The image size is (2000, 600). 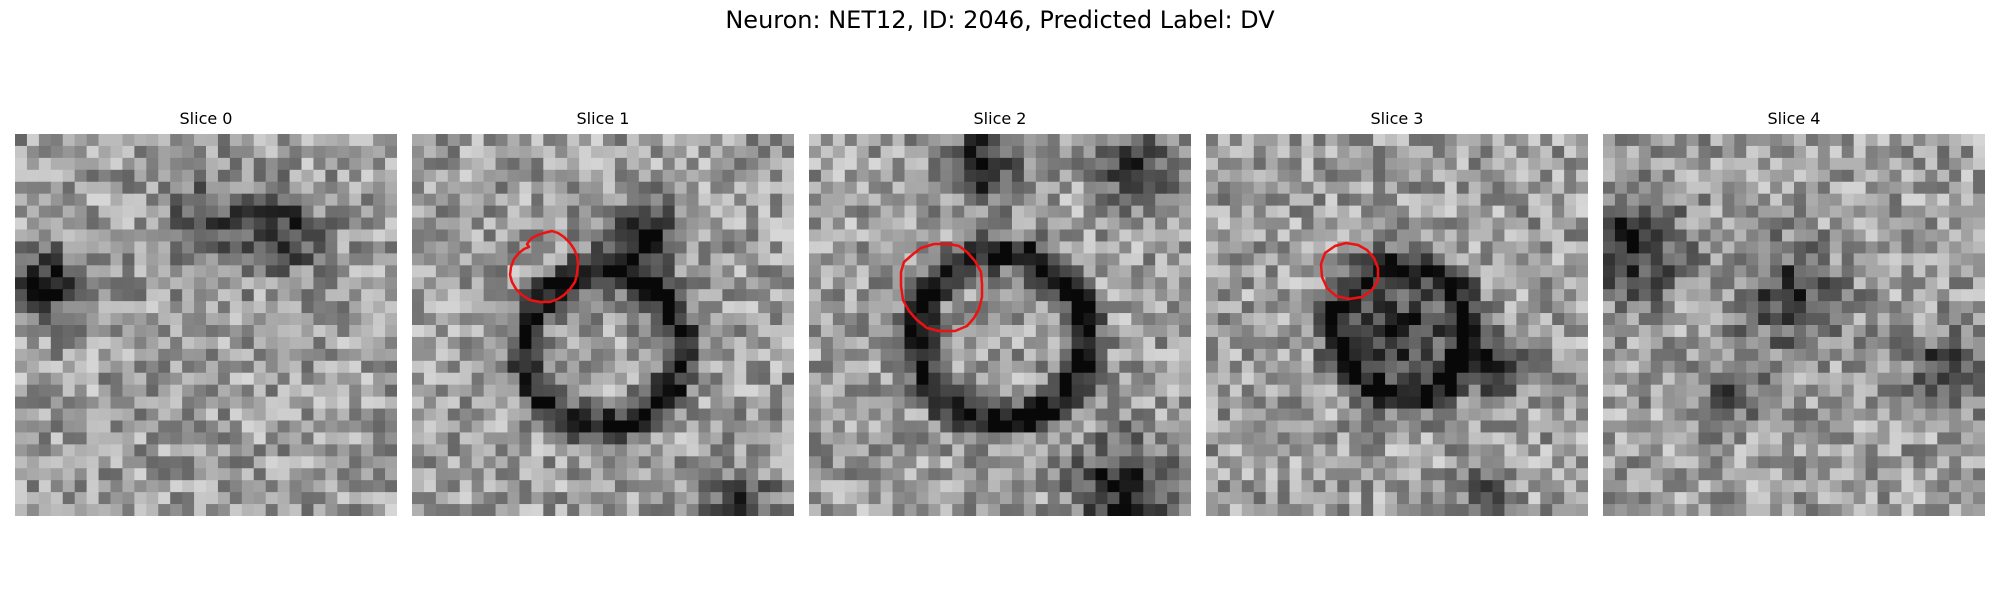 I want to click on slice-title: Slice 3, so click(x=1397, y=118).